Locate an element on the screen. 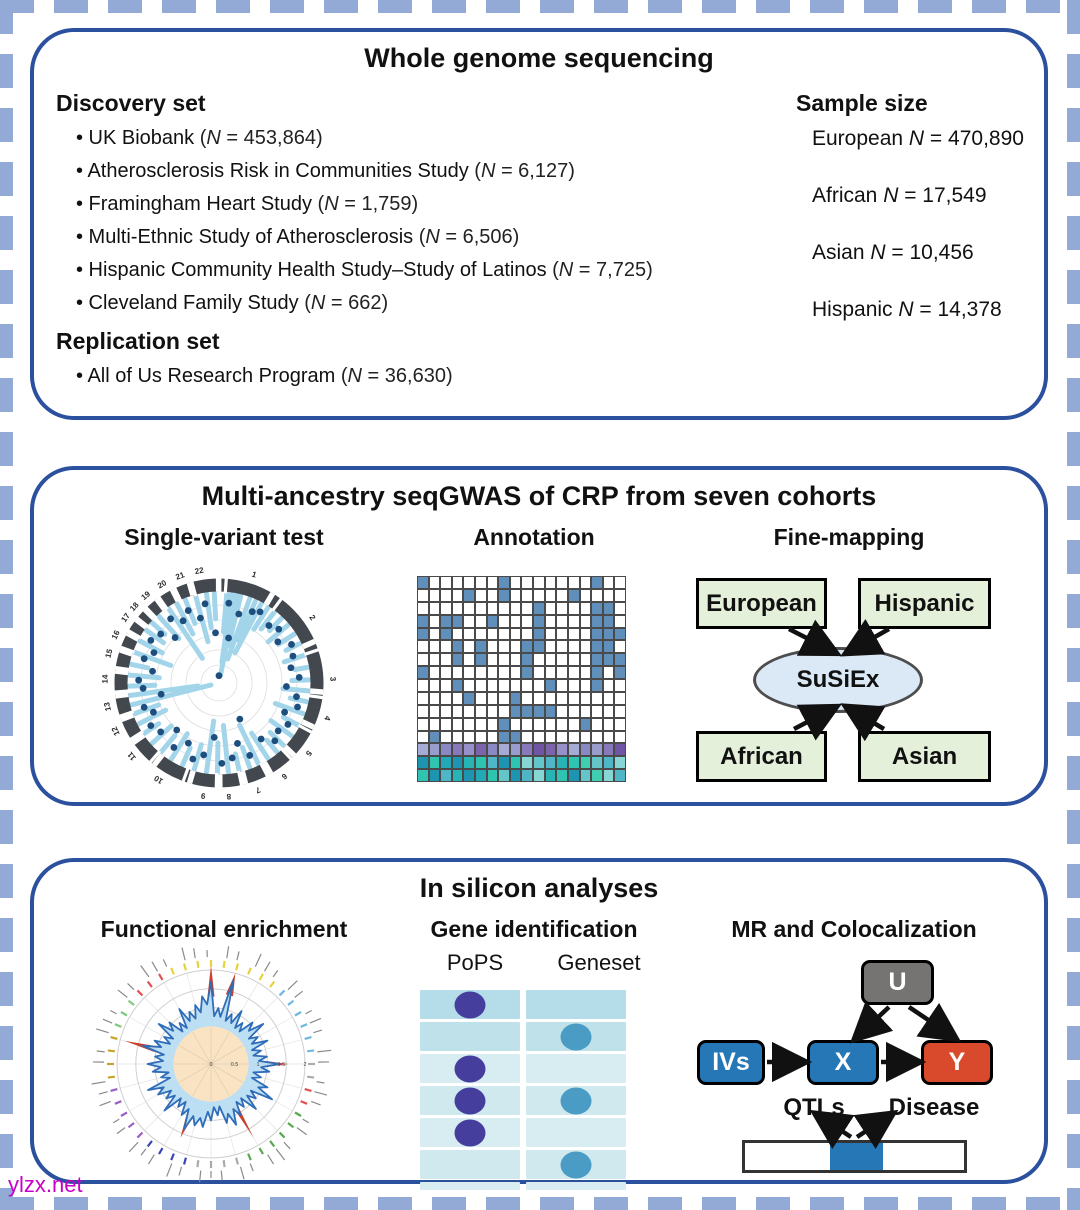 The width and height of the screenshot is (1080, 1210). sample-size-item: European N = 470,890 is located at coordinates (918, 138).